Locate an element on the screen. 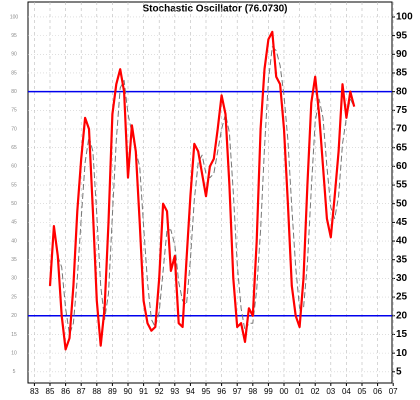 The image size is (420, 400). x-tick-label: 04 is located at coordinates (346, 391).